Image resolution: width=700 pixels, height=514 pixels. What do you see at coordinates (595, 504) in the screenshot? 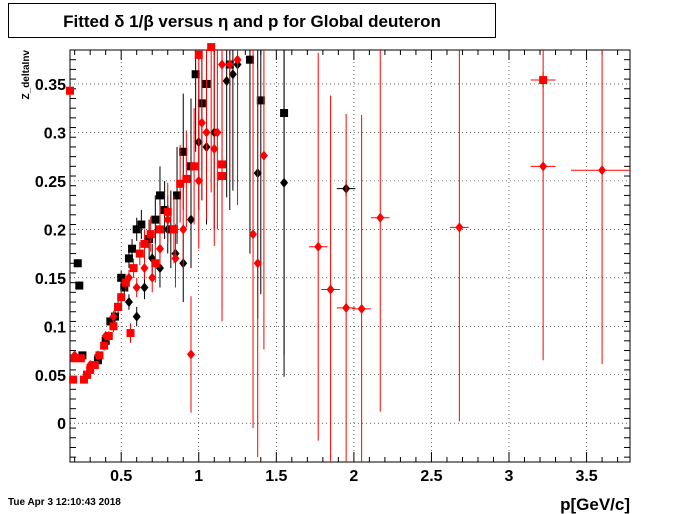
I see `x-axis-title: p[GeV/c]` at bounding box center [595, 504].